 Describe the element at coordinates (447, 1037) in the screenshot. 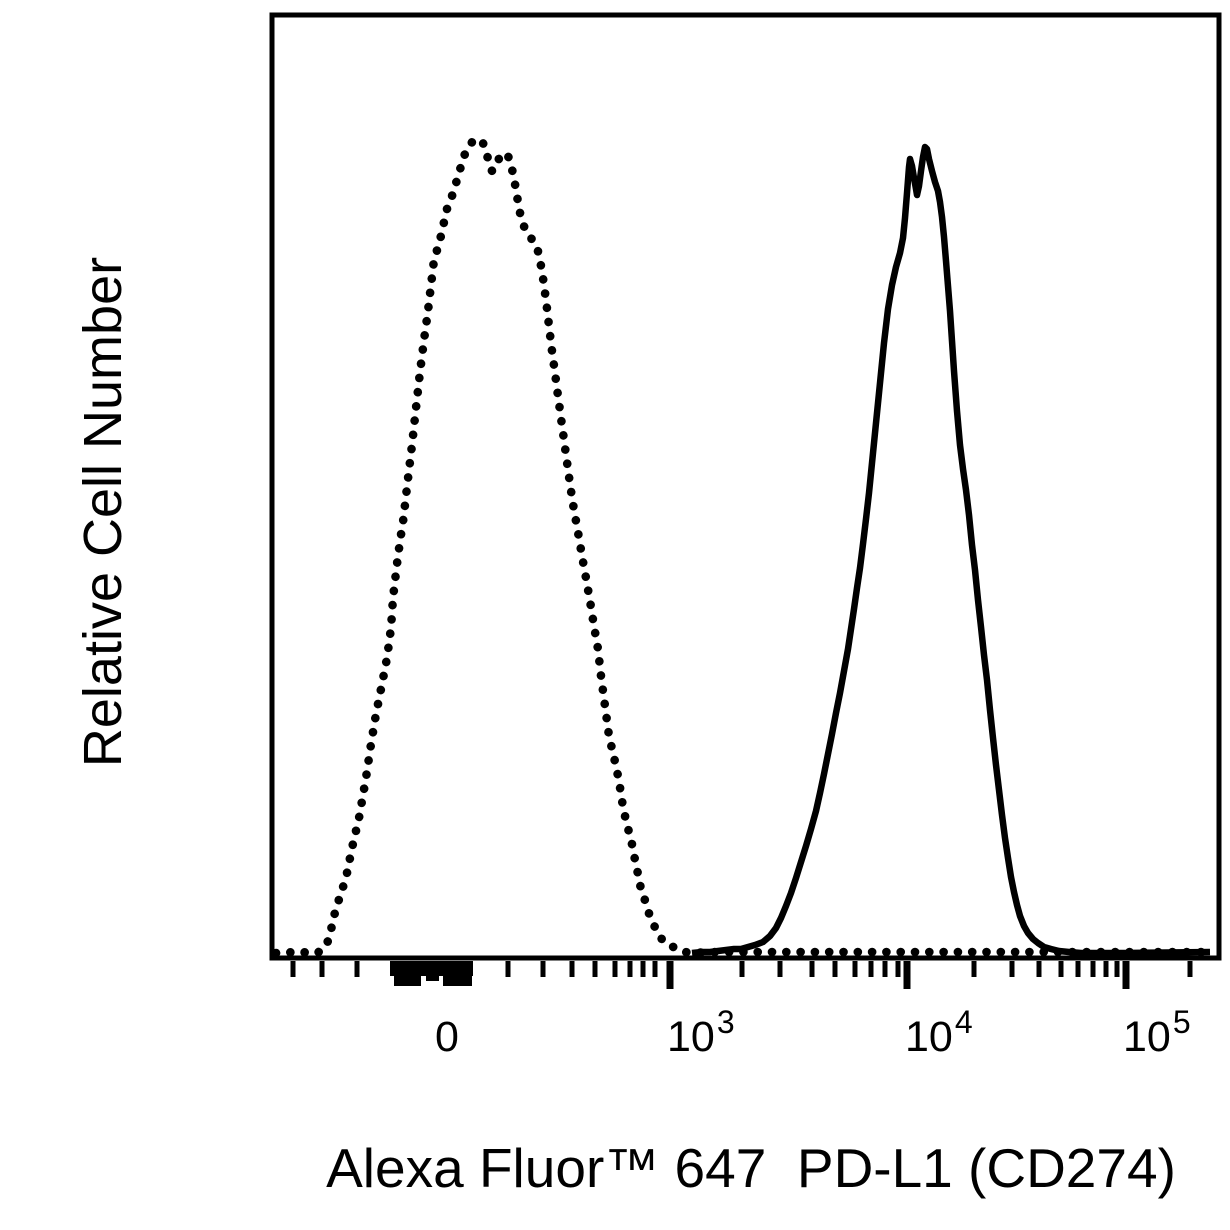

I see `x-tick-label: 0` at that location.